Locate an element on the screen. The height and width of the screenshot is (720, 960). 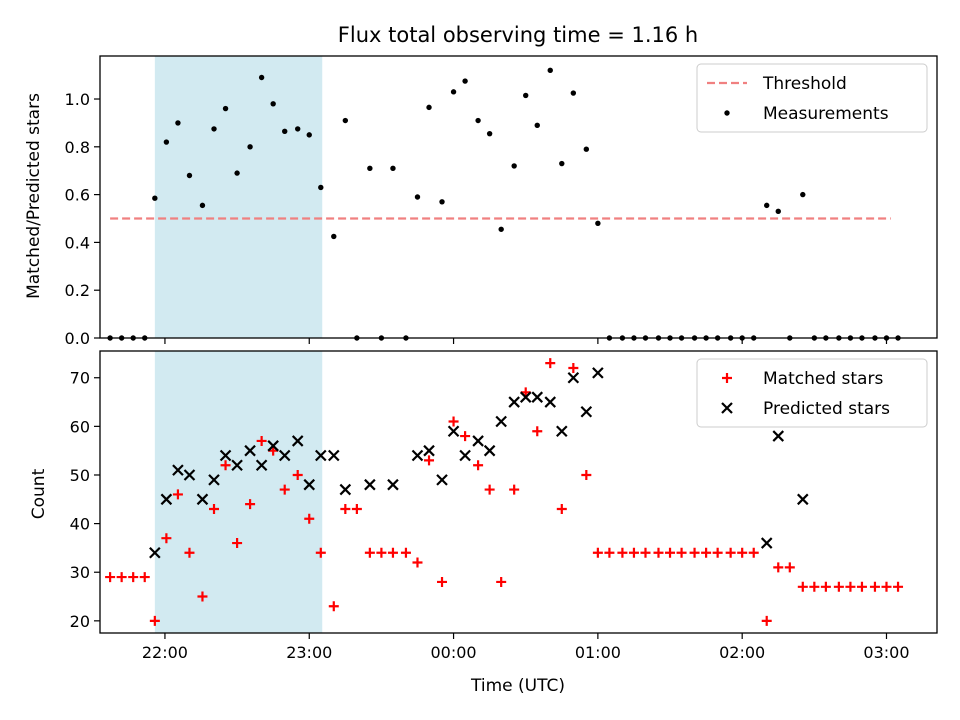
legend-label: Threshold is located at coordinates (804, 84).